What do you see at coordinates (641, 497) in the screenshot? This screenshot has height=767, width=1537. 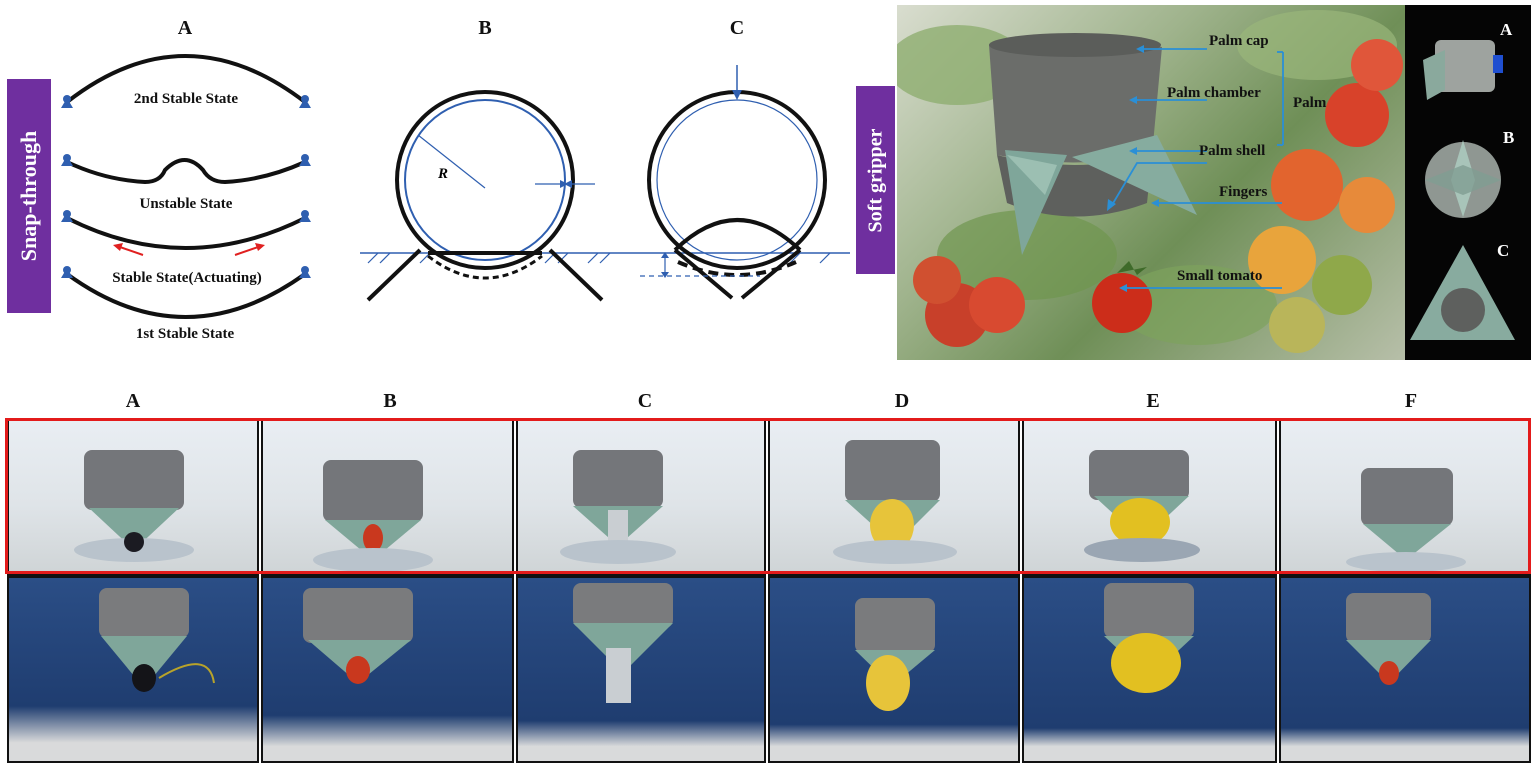 I see `bench-frame-c` at bounding box center [641, 497].